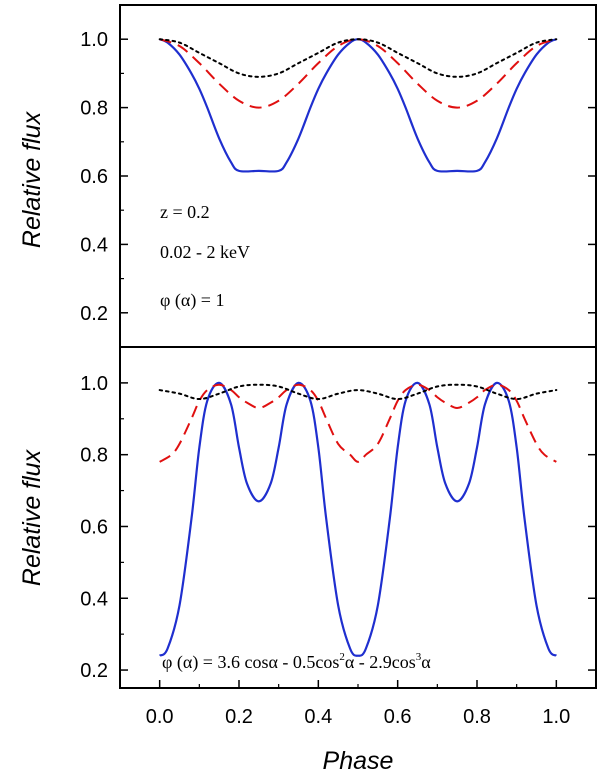 This screenshot has height=773, width=600. Describe the element at coordinates (358, 760) in the screenshot. I see `bottom-xlabel: Phase` at that location.